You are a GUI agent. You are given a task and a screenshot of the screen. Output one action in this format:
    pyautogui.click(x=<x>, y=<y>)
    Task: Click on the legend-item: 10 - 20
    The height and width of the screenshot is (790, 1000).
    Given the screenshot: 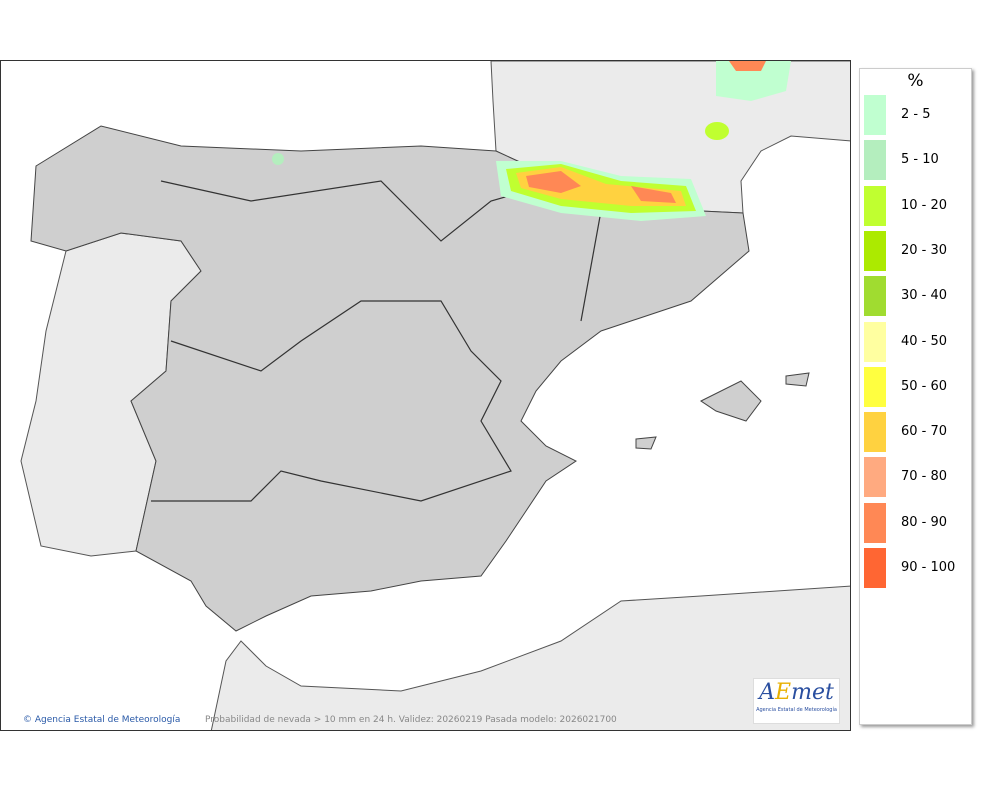 What is the action you would take?
    pyautogui.click(x=916, y=206)
    